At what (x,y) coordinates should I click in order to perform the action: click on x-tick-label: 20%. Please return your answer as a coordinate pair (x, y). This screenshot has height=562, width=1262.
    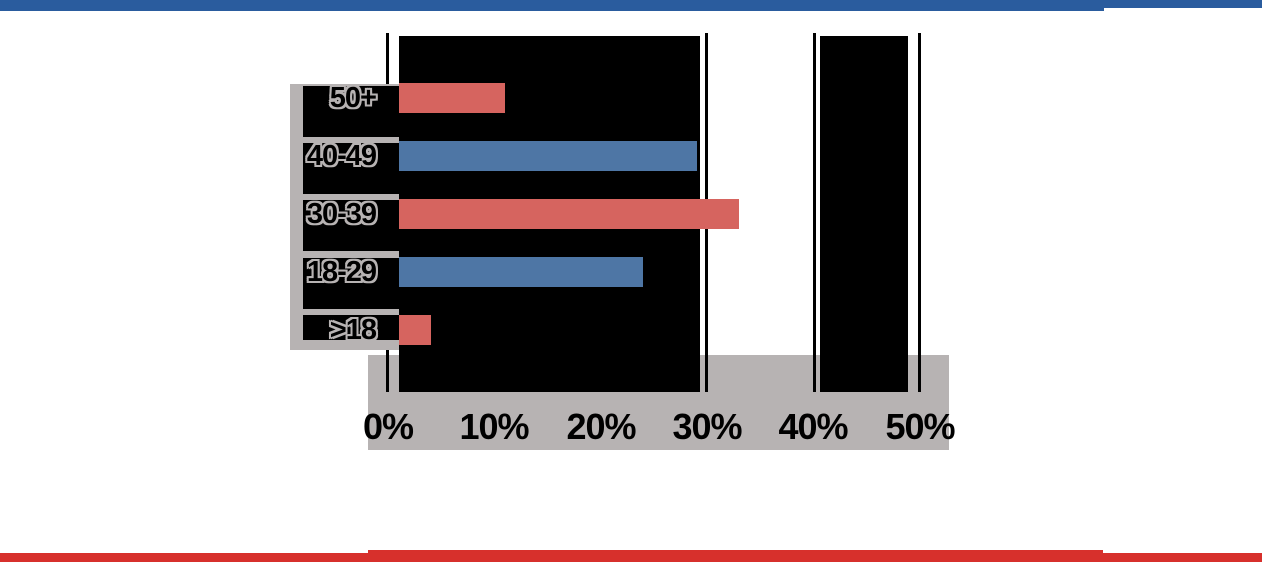
    Looking at the image, I should click on (601, 426).